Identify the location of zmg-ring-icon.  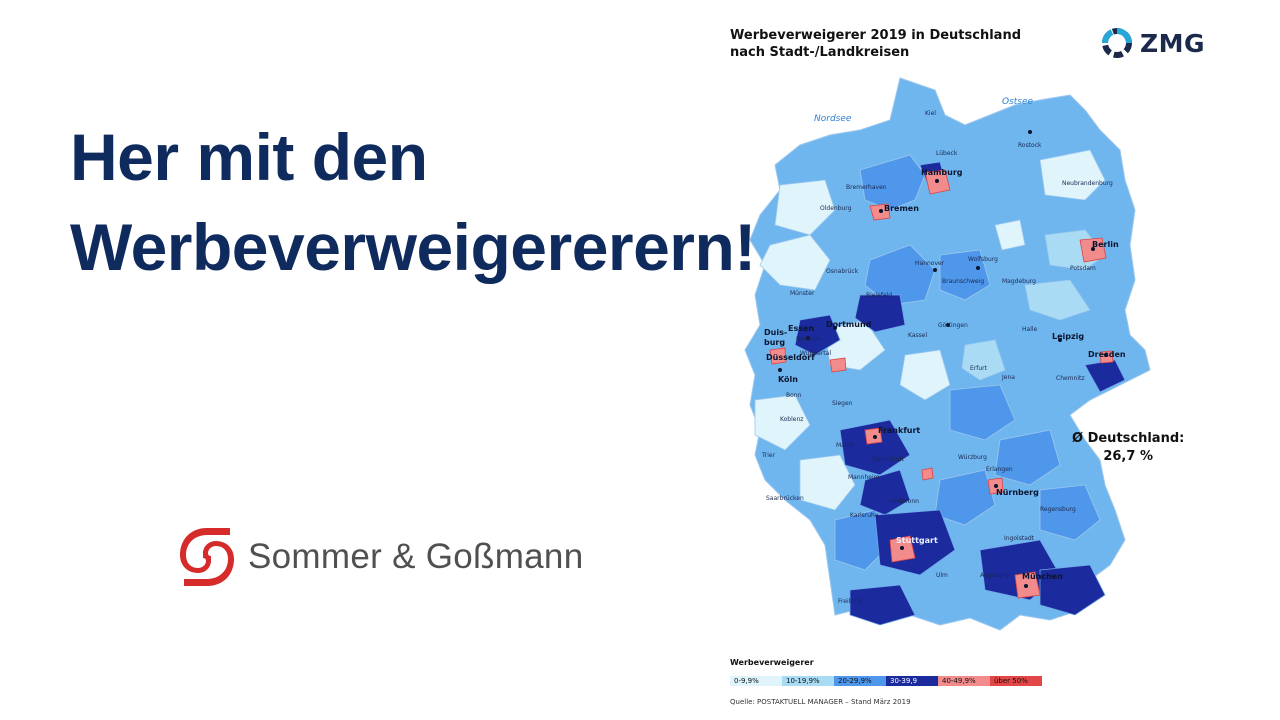
(1116, 43).